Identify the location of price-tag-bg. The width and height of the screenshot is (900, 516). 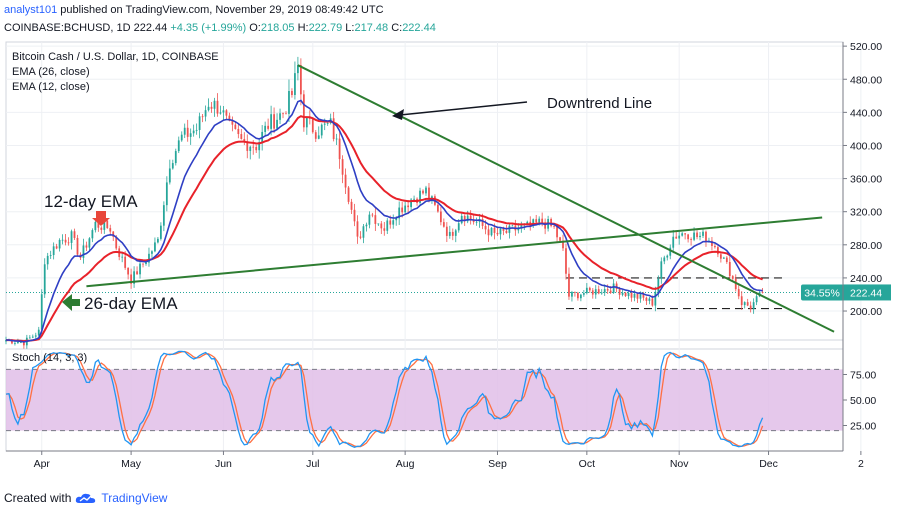
(867, 292).